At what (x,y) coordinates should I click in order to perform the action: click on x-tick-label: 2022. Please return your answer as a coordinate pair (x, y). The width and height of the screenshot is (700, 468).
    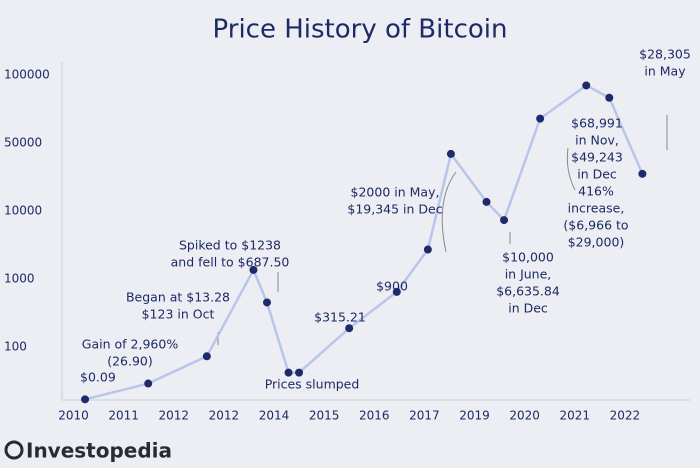
    Looking at the image, I should click on (625, 416).